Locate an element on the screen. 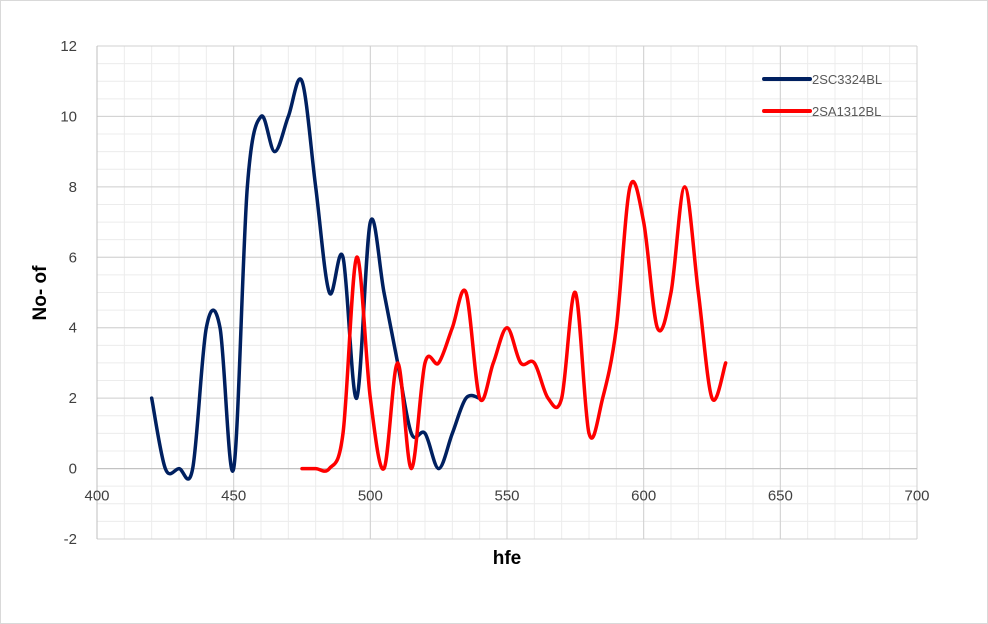 Image resolution: width=988 pixels, height=624 pixels. y-tick-label: 12 is located at coordinates (68, 46).